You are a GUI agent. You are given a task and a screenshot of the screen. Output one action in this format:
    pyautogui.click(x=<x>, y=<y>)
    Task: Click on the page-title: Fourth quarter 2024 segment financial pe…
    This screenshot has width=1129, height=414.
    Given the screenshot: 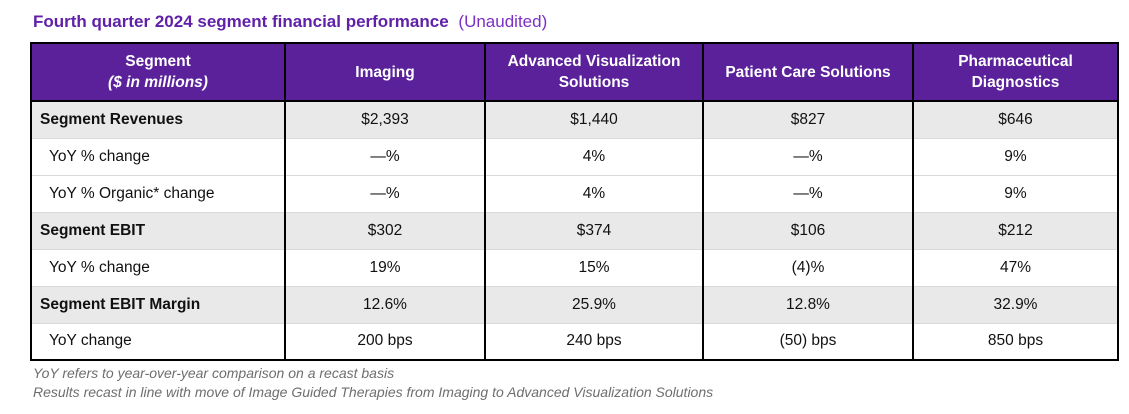 What is the action you would take?
    pyautogui.click(x=581, y=22)
    